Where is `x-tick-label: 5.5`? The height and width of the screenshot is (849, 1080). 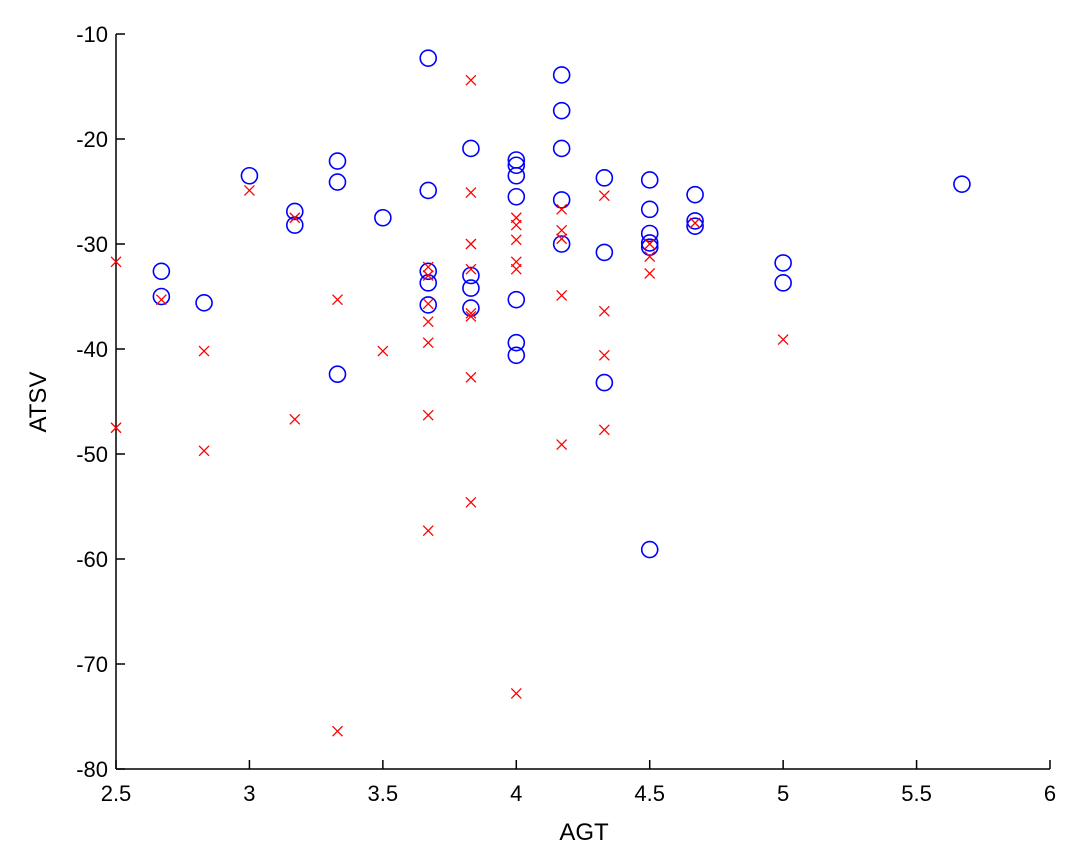
x-tick-label: 5.5 is located at coordinates (916, 793).